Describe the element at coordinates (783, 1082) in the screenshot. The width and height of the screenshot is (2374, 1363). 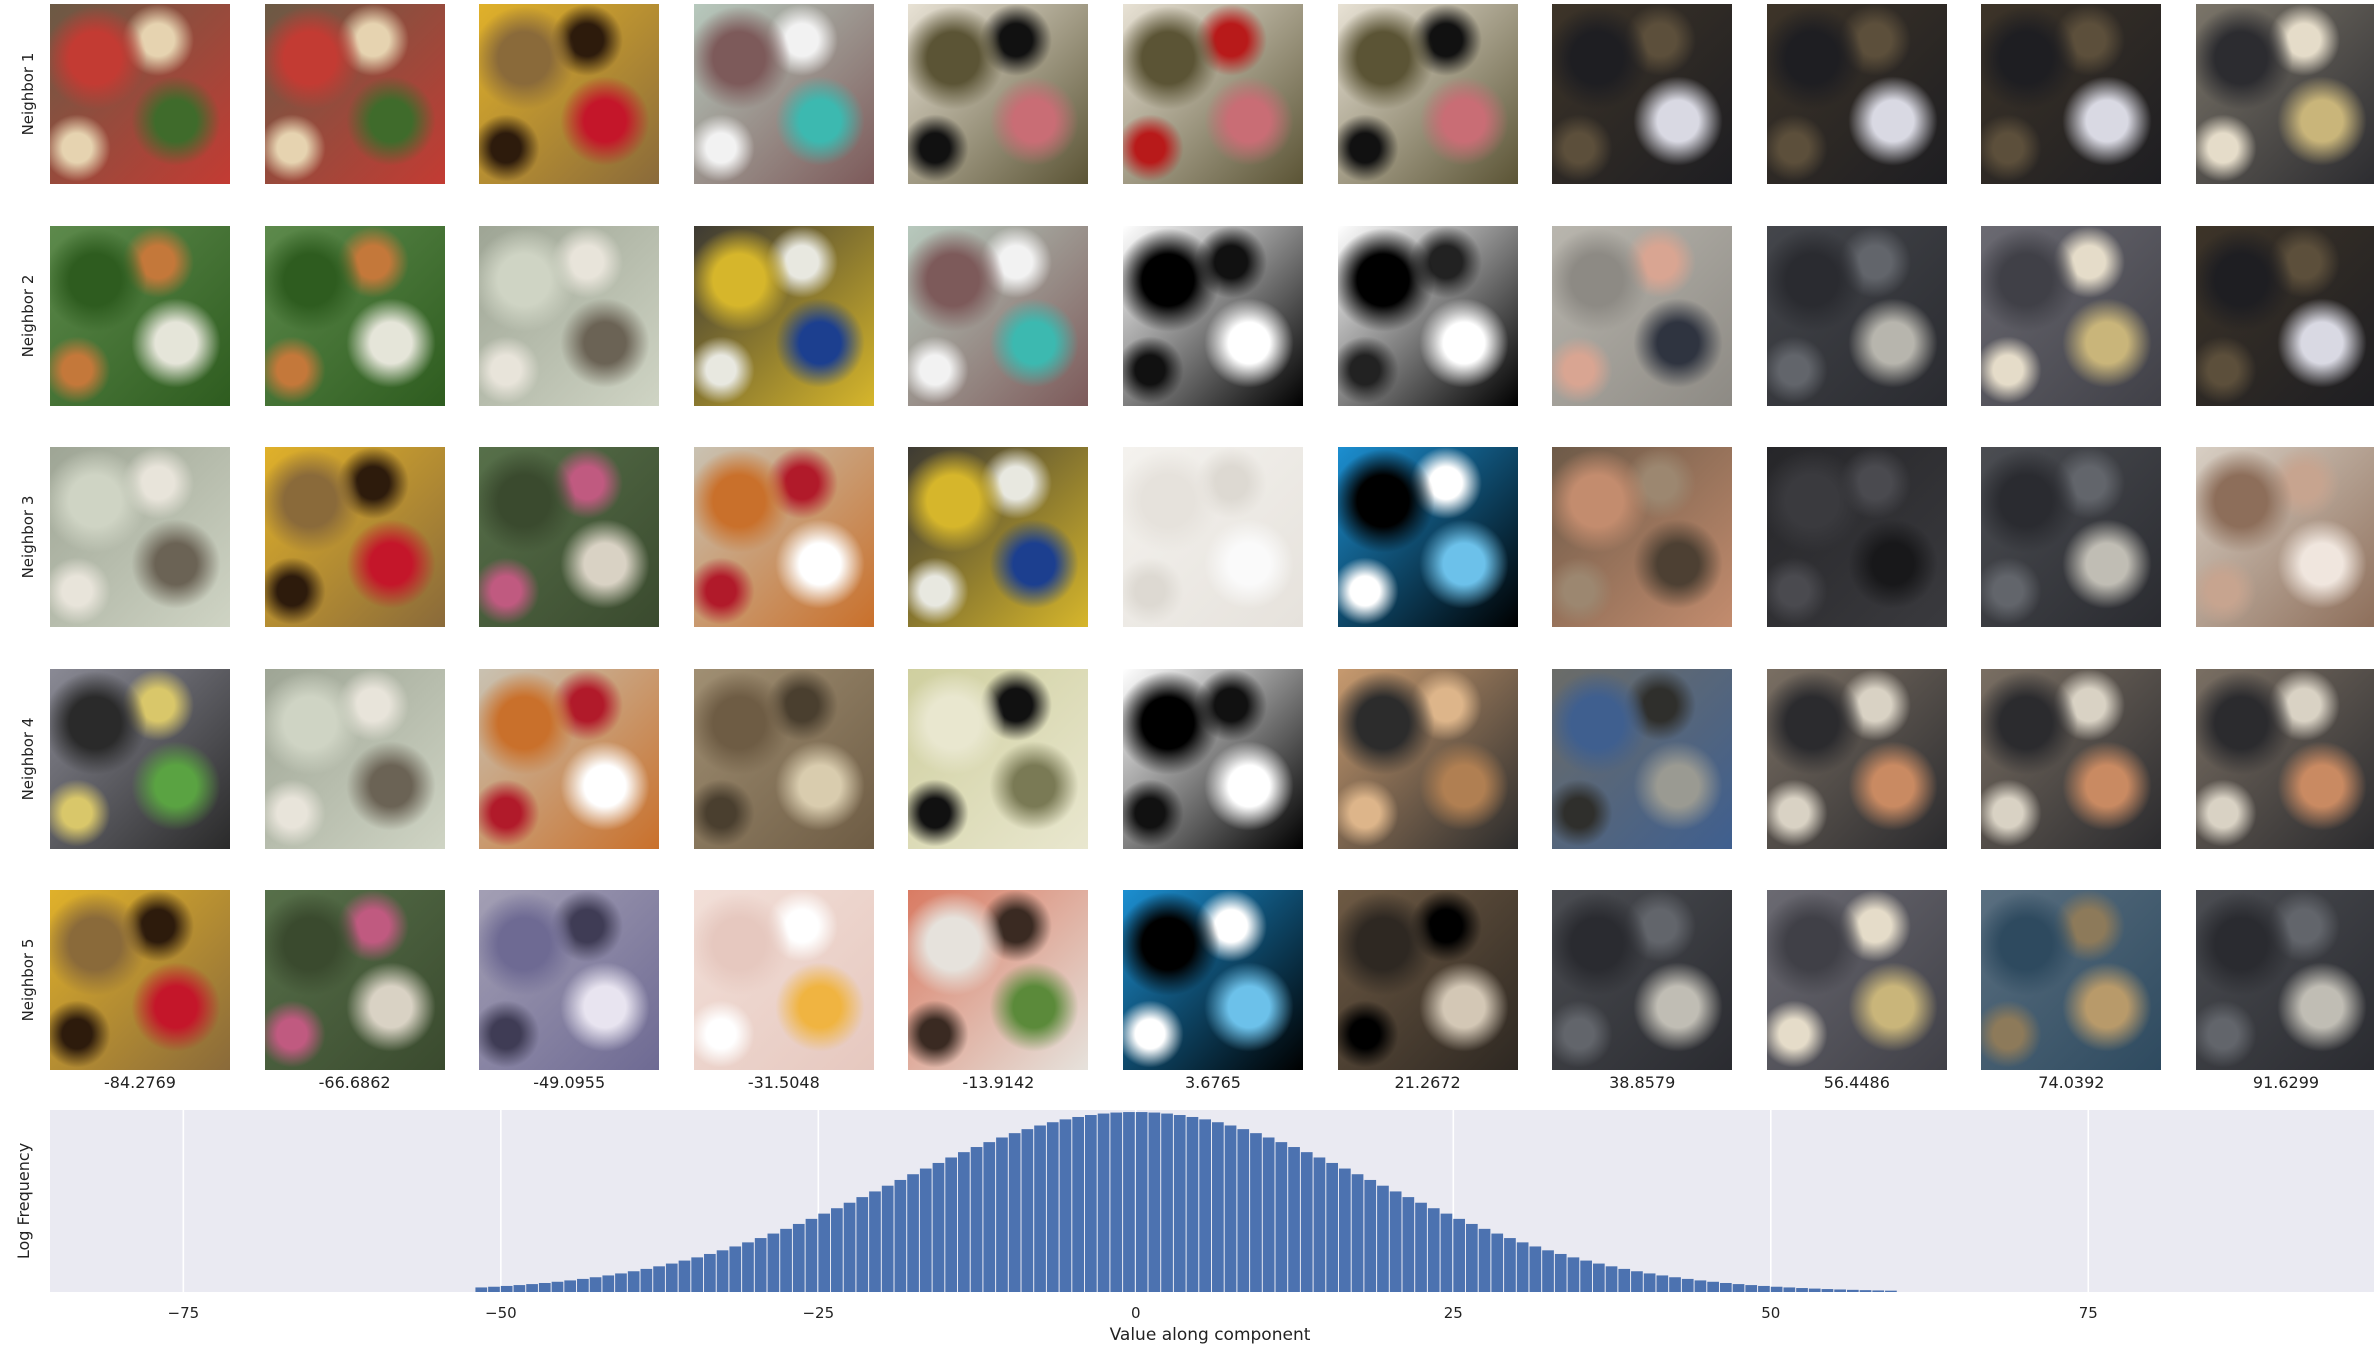
I see `column-value-label: -31.5048` at that location.